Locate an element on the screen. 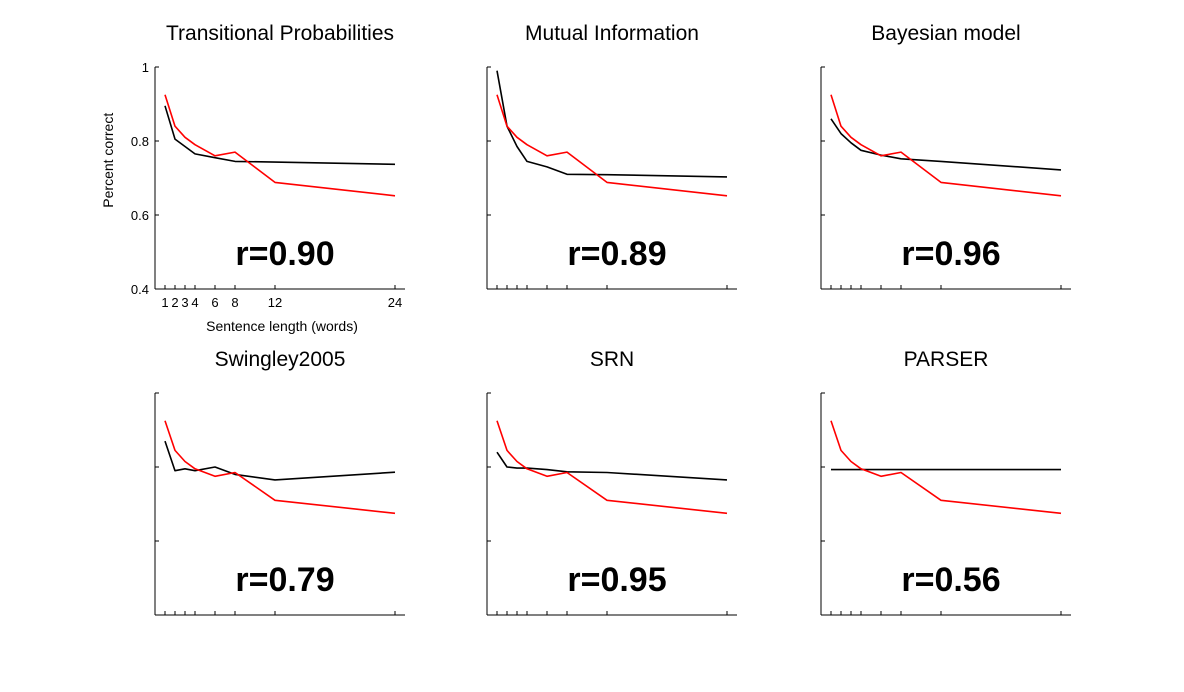  panel-title: Mutual Information is located at coordinates (612, 33).